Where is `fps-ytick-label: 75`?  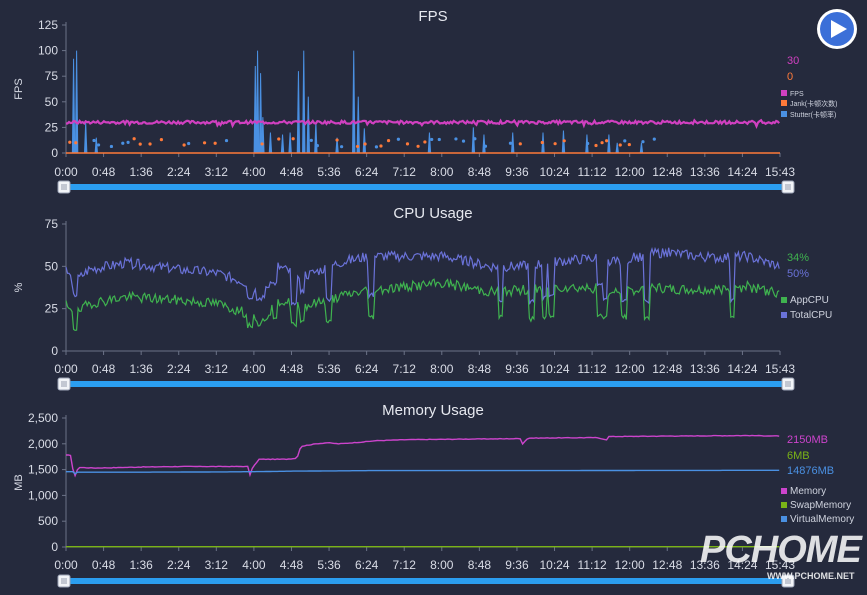
fps-ytick-label: 75 is located at coordinates (52, 76).